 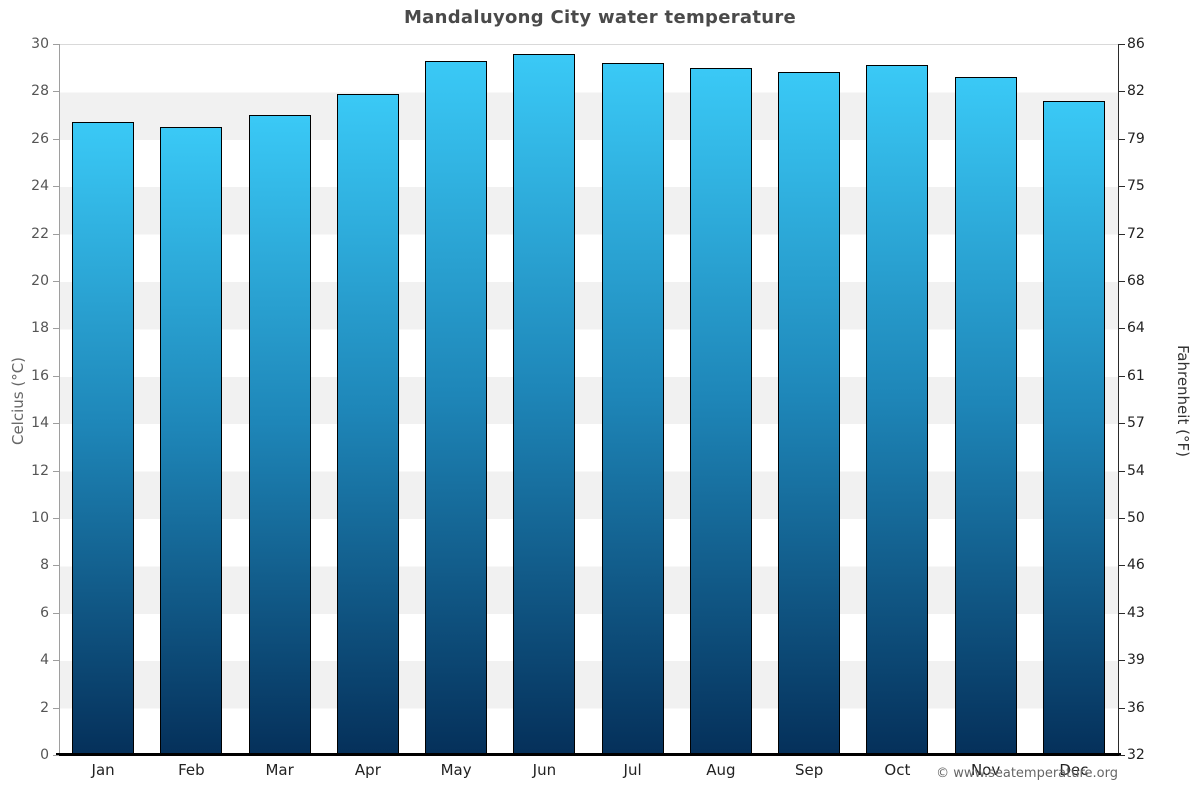 I want to click on x-tick-label-sep: Sep, so click(x=809, y=770).